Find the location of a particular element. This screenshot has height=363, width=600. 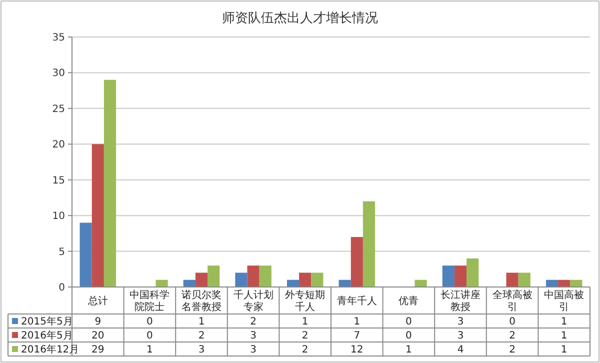

legend-label: 2016年5月 is located at coordinates (47, 336).